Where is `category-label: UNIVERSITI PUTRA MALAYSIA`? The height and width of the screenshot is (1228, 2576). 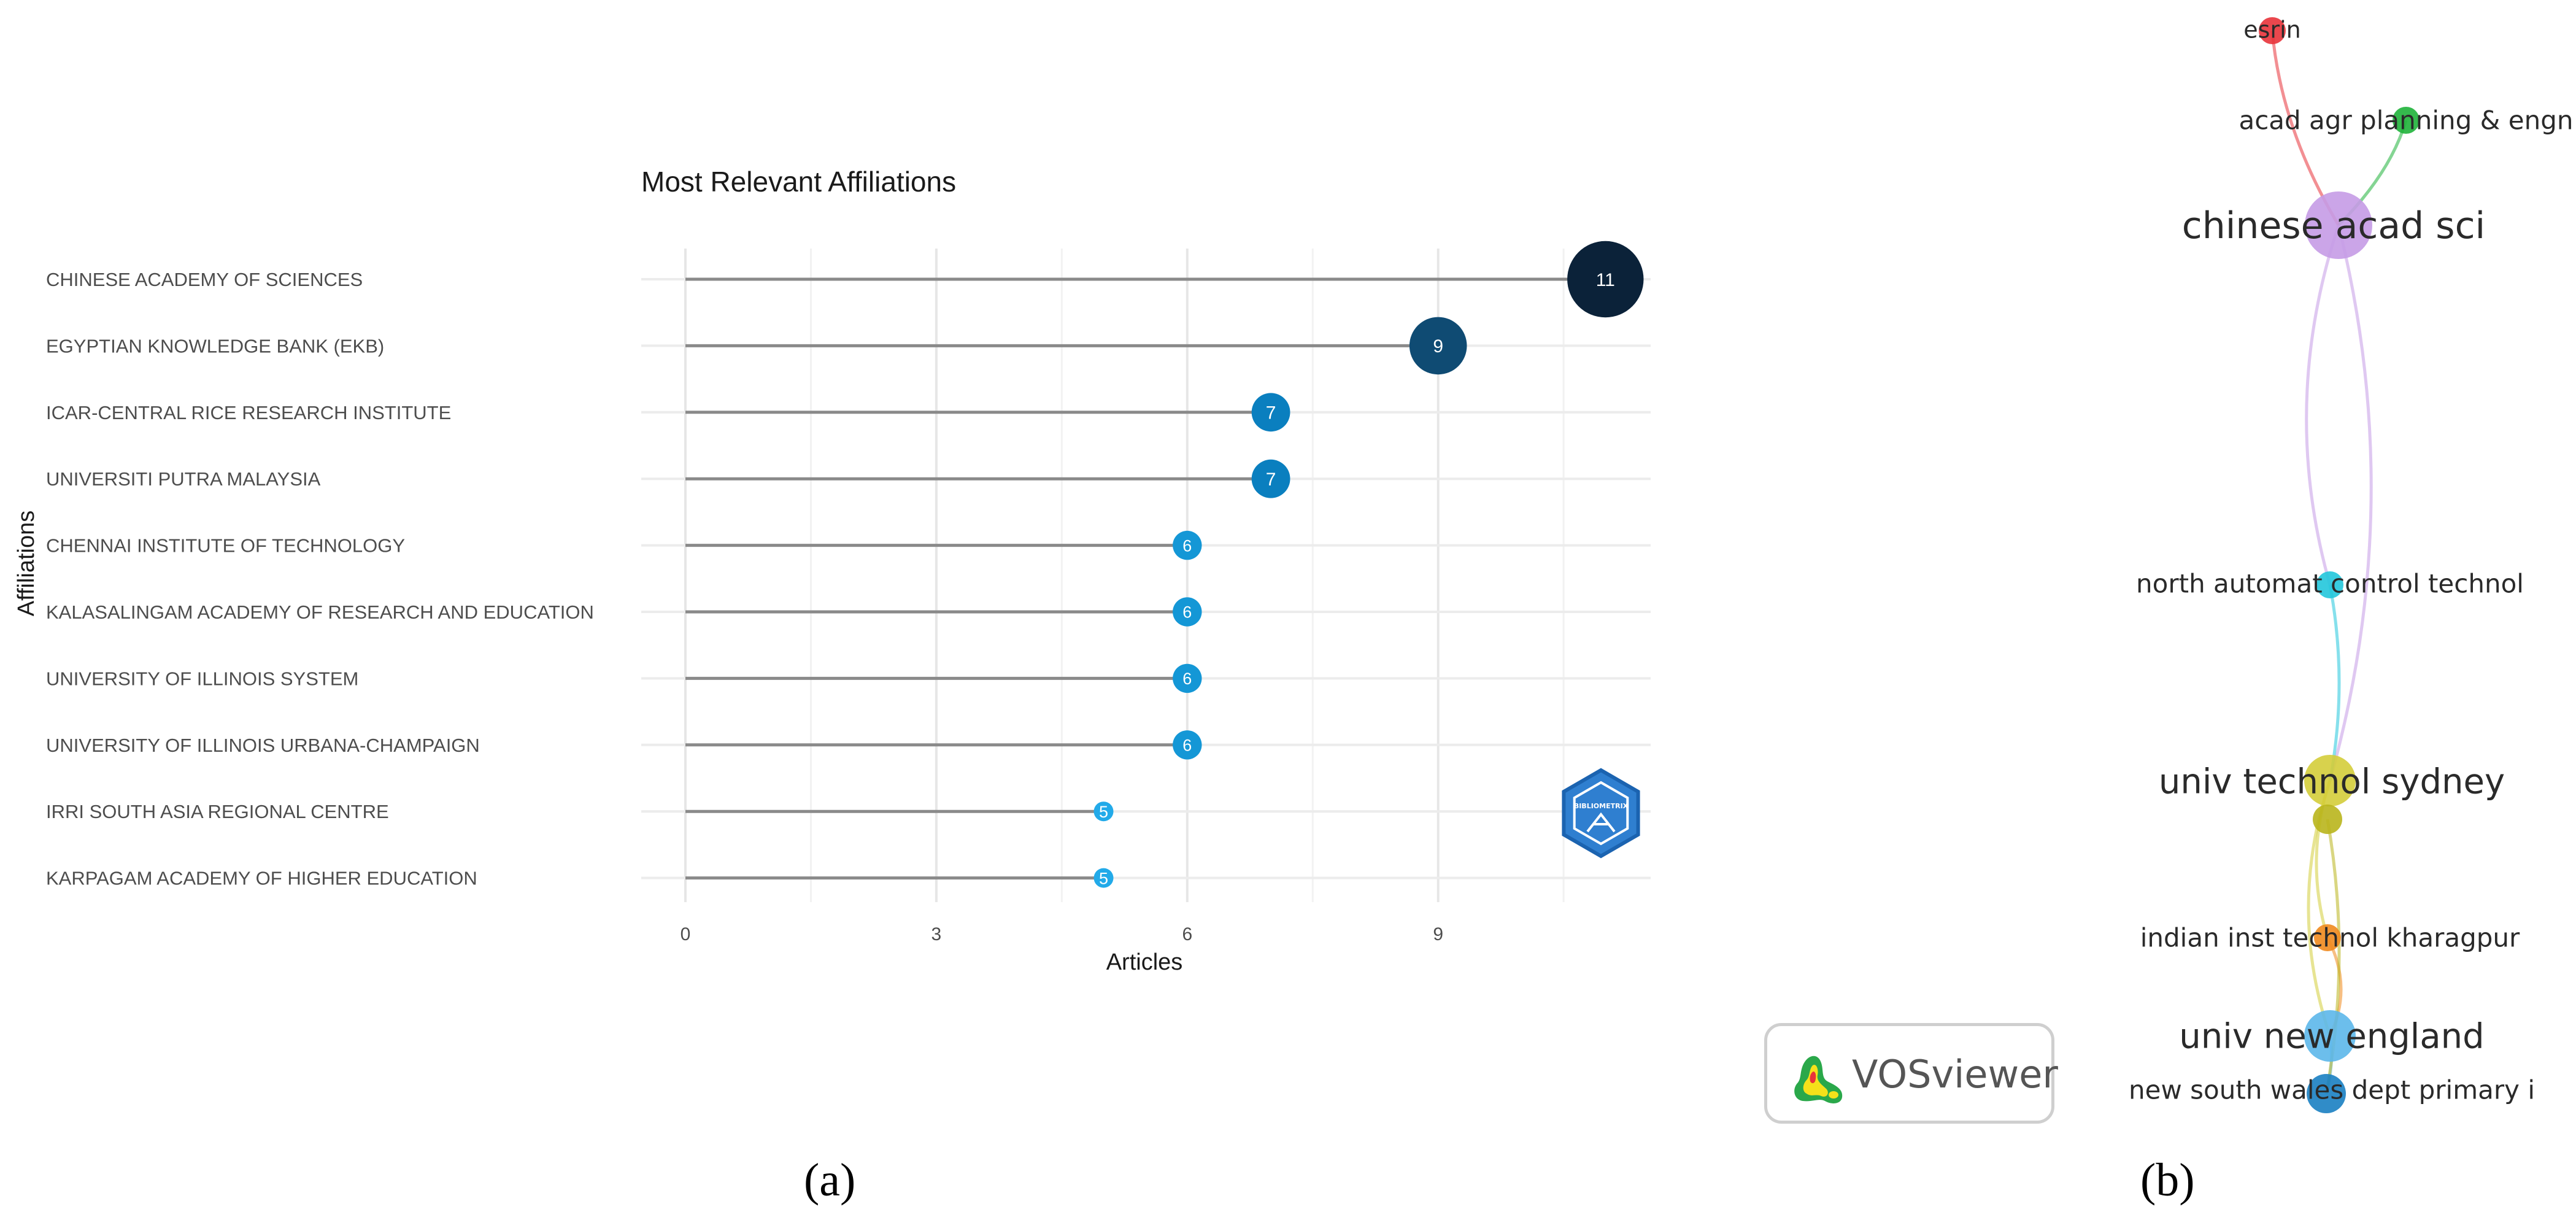
category-label: UNIVERSITI PUTRA MALAYSIA is located at coordinates (183, 479).